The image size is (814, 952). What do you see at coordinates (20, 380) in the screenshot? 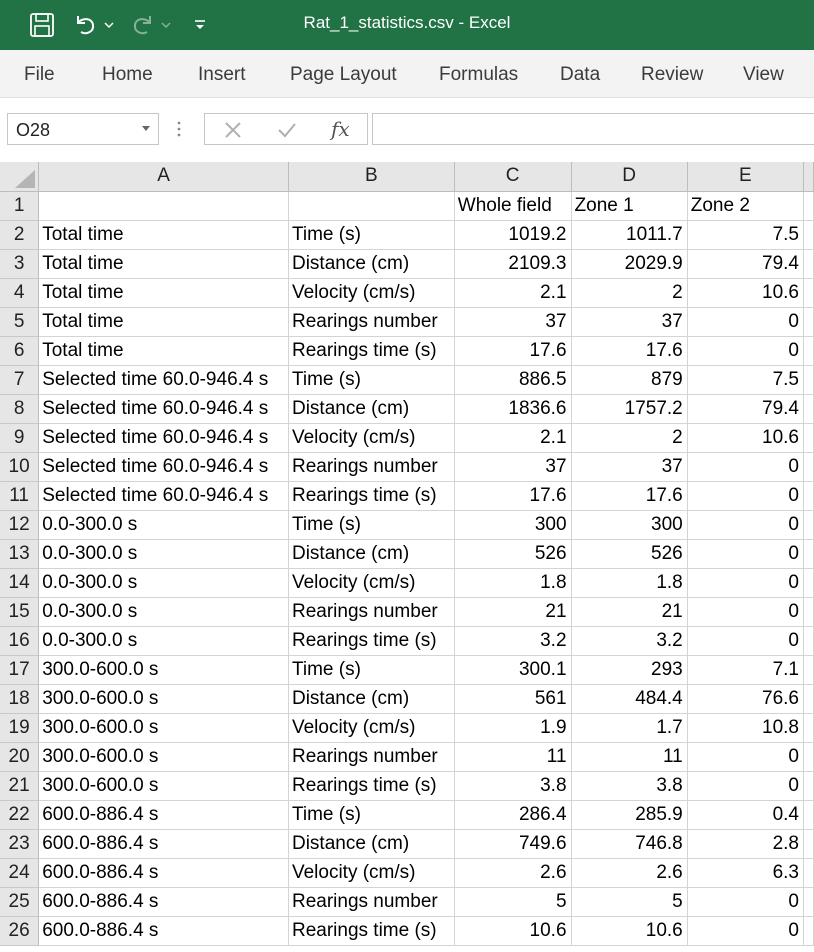
I see `row-header: 7` at bounding box center [20, 380].